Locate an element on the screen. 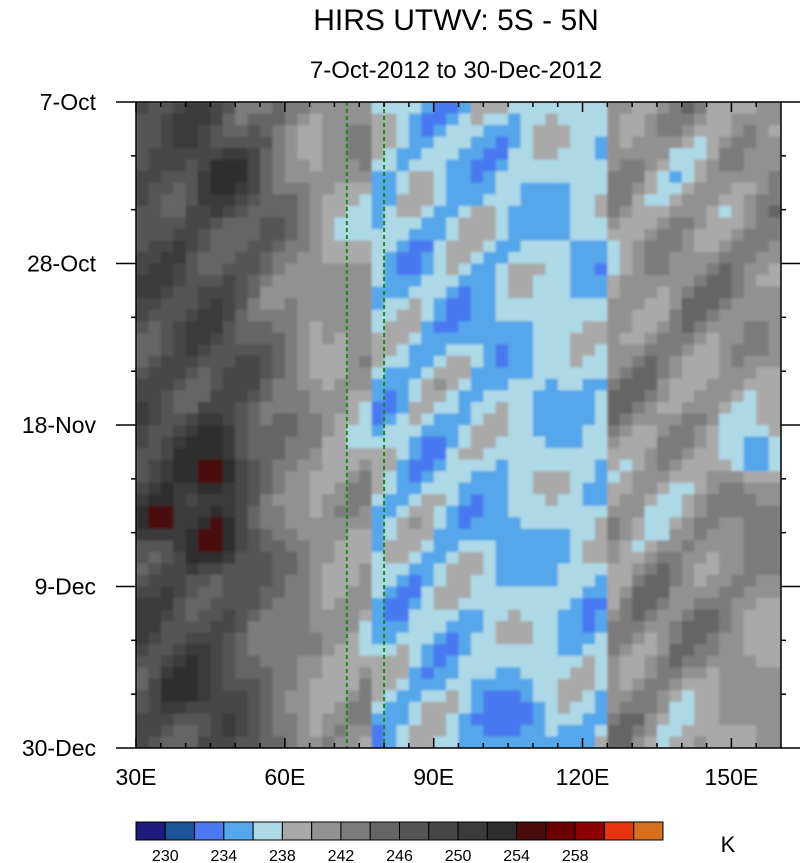 The width and height of the screenshot is (800, 863). colorbar-swatch is located at coordinates (531, 831).